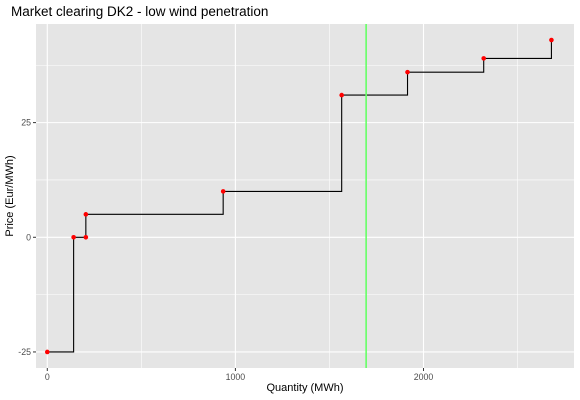 This screenshot has height=400, width=580. I want to click on x-tick-label: 1000, so click(236, 377).